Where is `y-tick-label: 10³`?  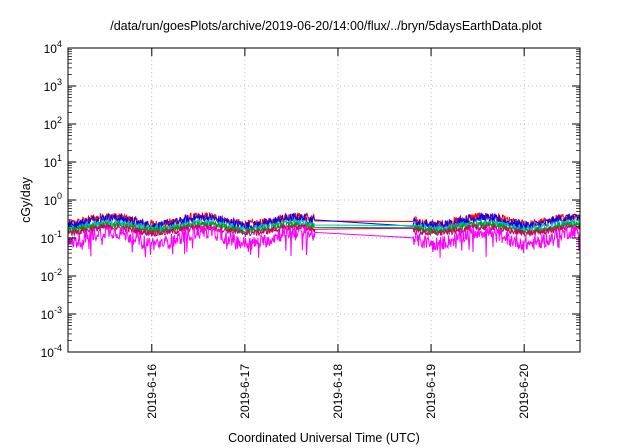 y-tick-label: 10³ is located at coordinates (53, 85).